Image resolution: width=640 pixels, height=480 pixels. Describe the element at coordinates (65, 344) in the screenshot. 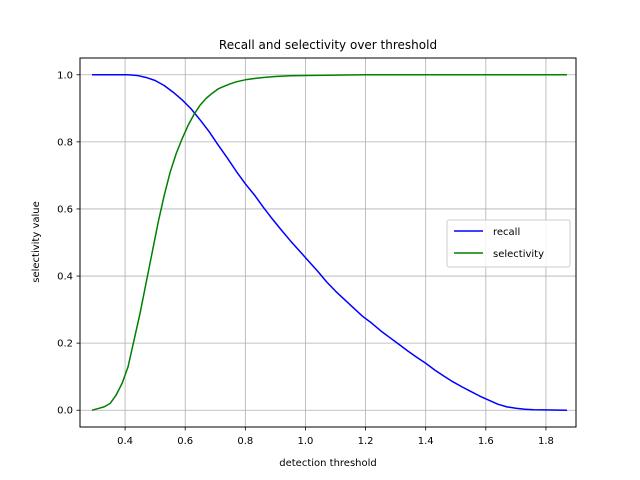

I see `y-tick-label: 0.2` at that location.